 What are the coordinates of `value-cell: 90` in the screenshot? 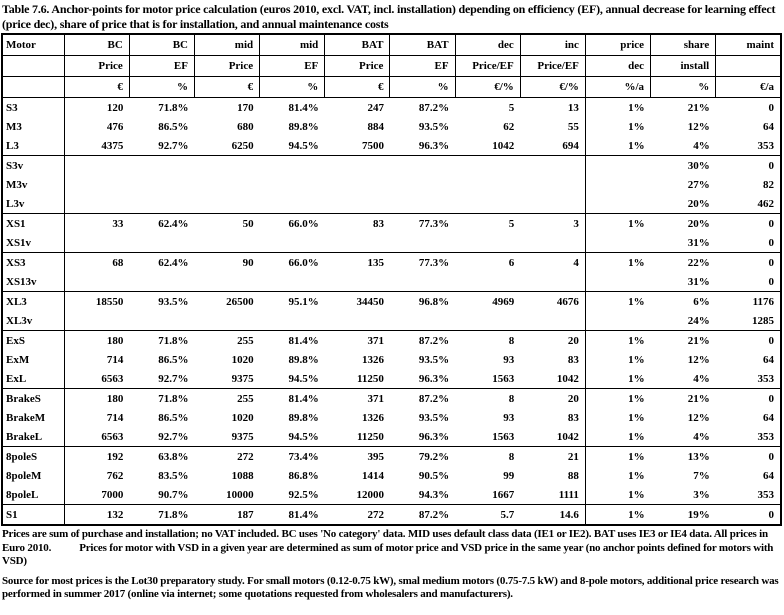 It's located at (227, 262).